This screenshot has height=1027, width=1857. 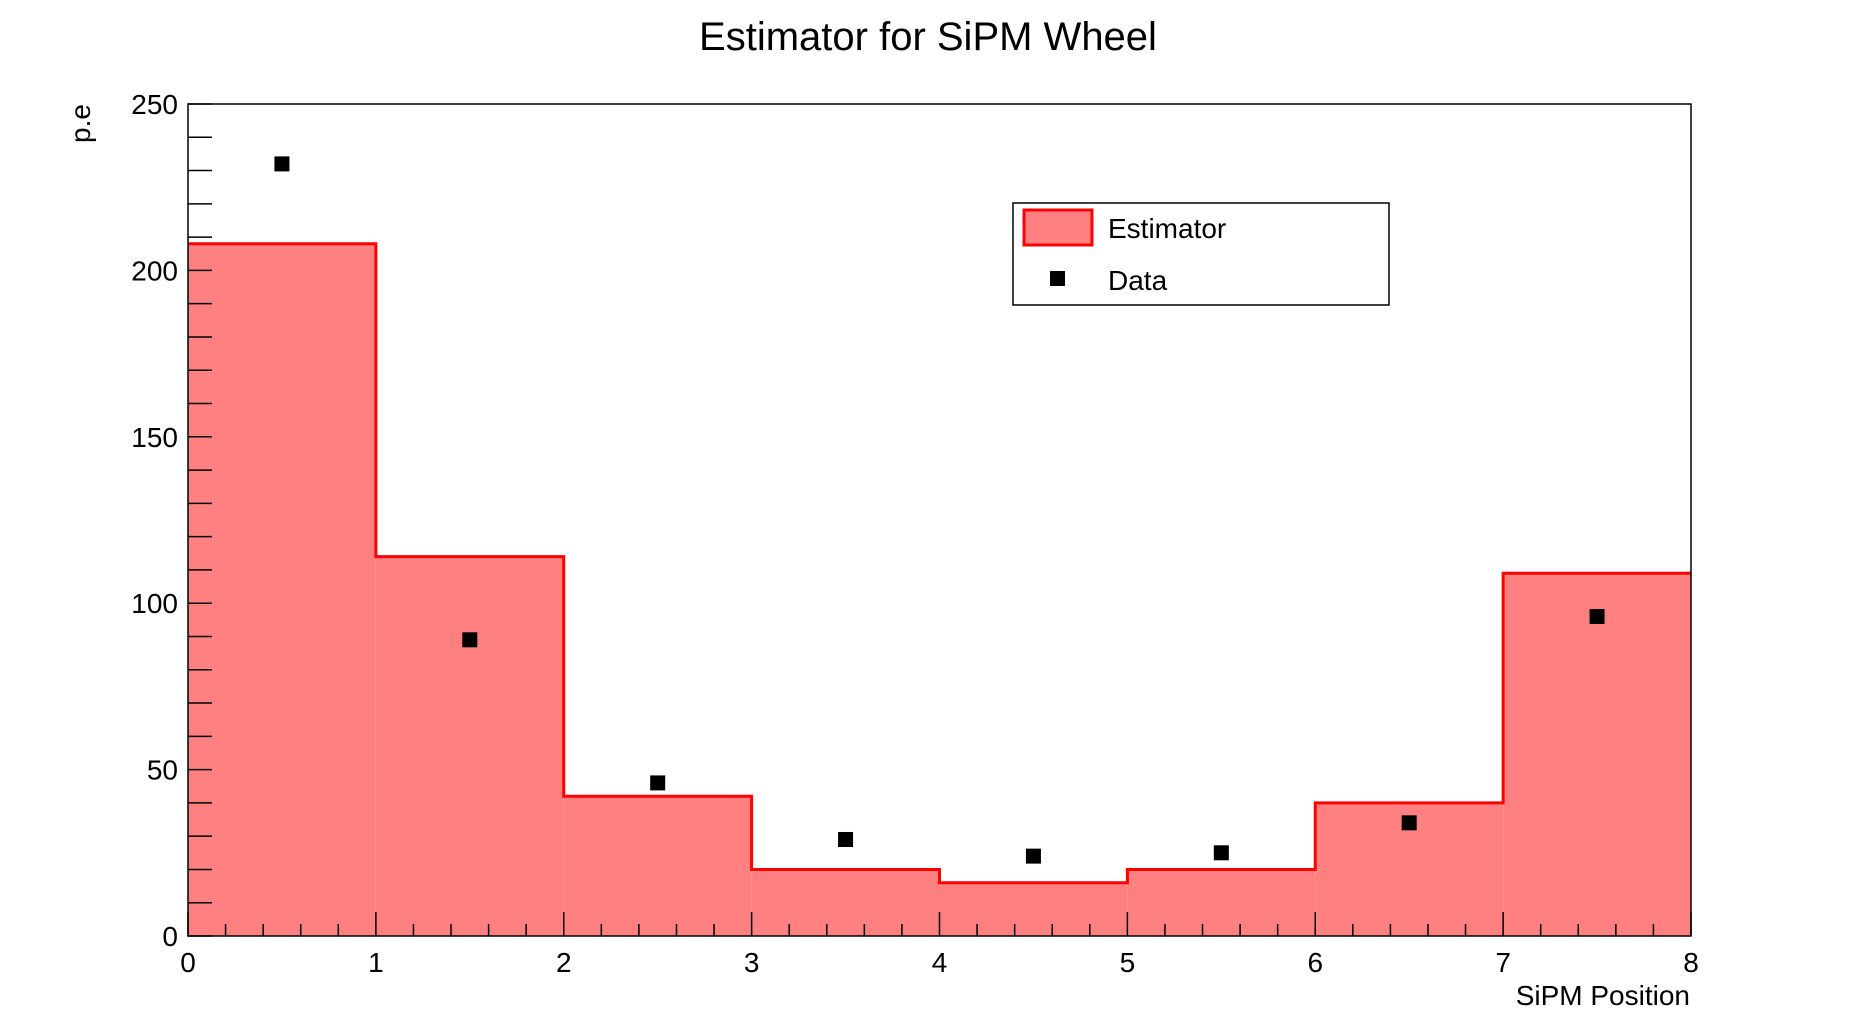 I want to click on x-tick-label-7: 7, so click(x=1503, y=962).